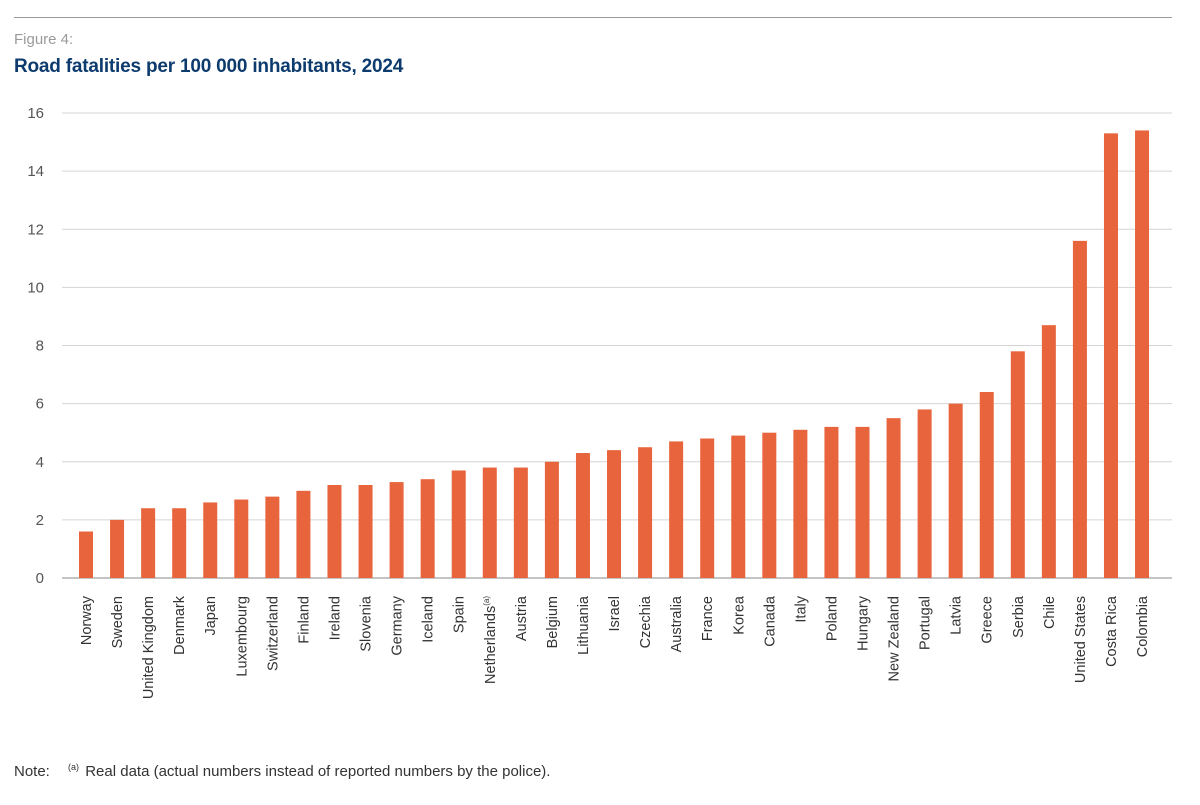 The image size is (1200, 805). What do you see at coordinates (458, 524) in the screenshot?
I see `bar: Spain: 3.7` at bounding box center [458, 524].